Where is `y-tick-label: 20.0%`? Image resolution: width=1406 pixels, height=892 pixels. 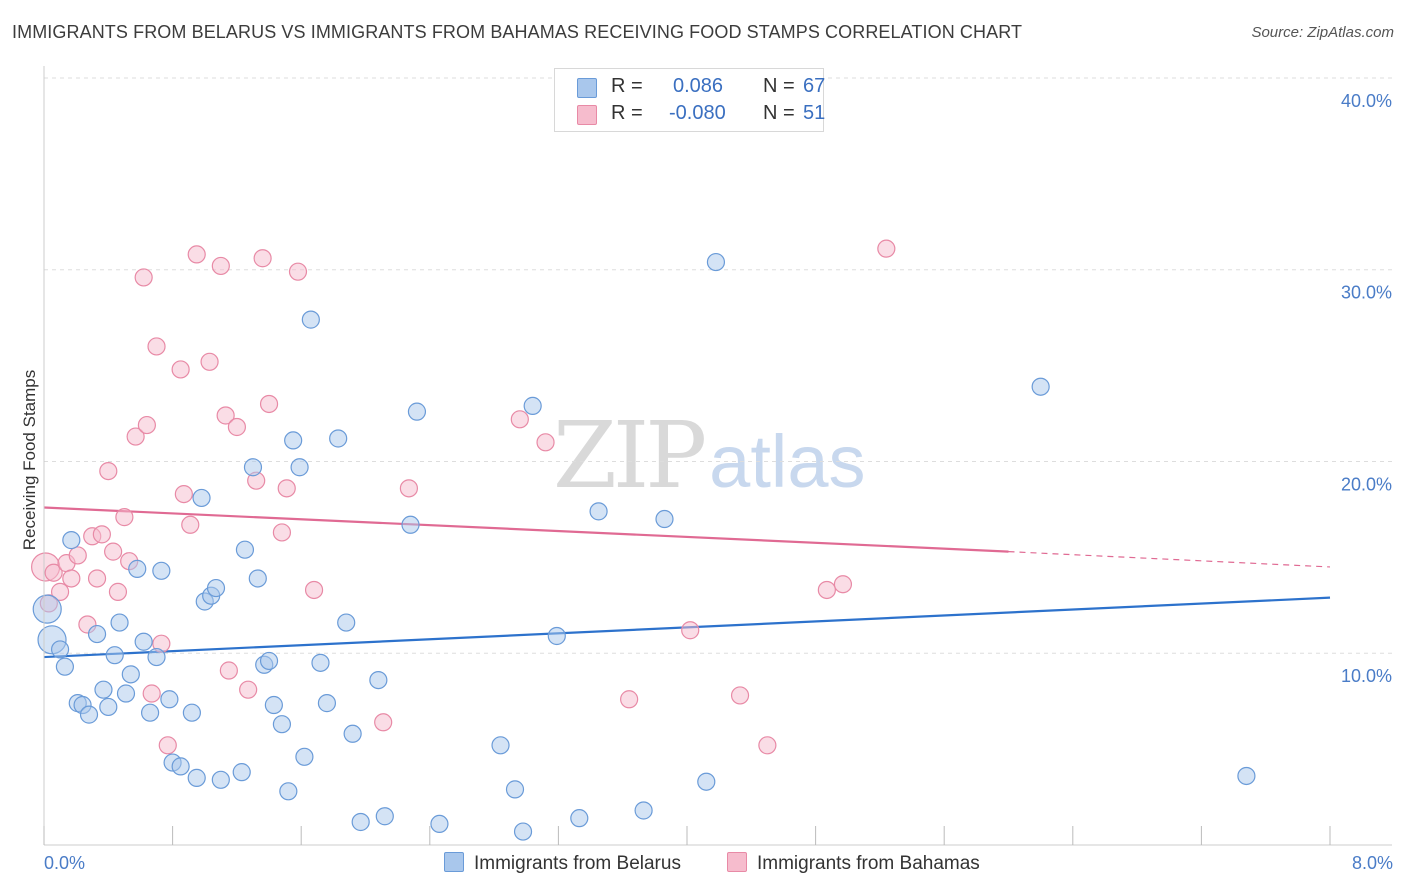
y-tick-label: 20.0% is located at coordinates (1366, 484).